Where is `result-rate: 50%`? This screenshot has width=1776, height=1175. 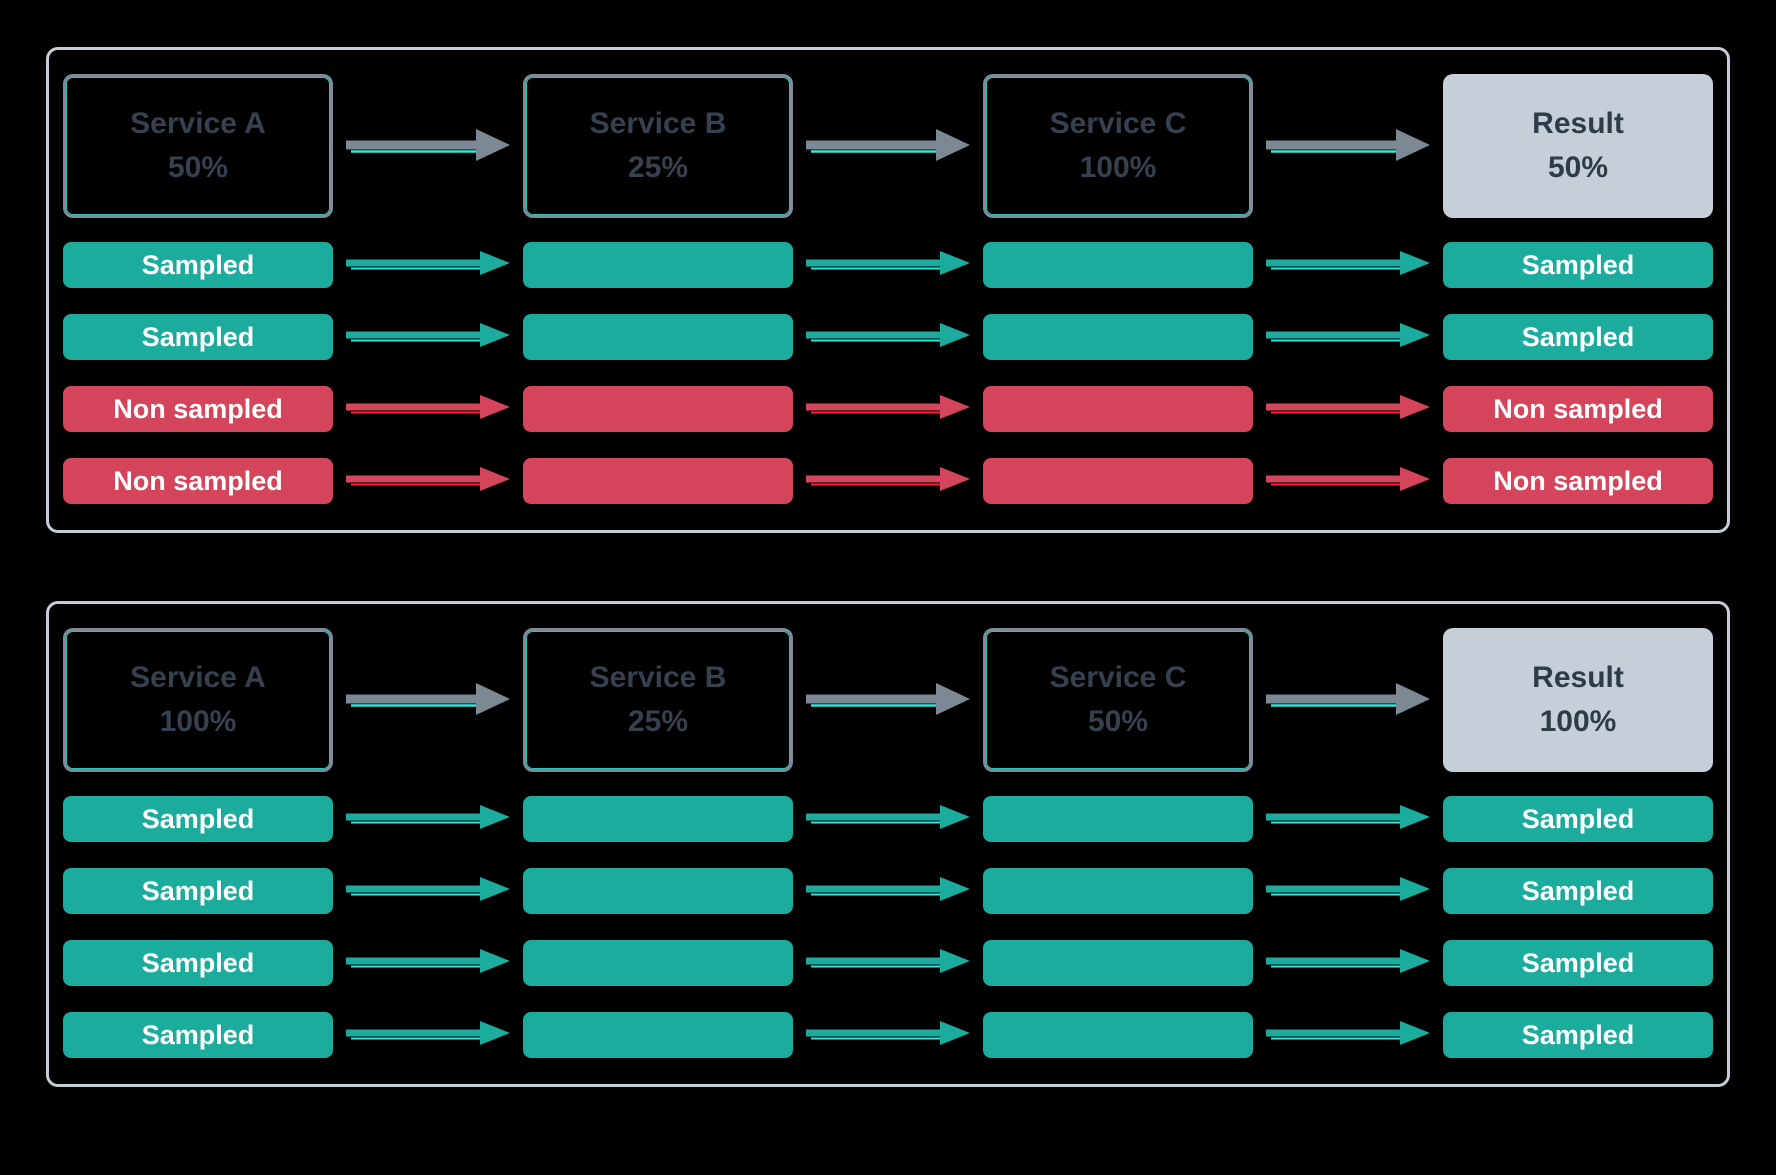
result-rate: 50% is located at coordinates (1578, 167).